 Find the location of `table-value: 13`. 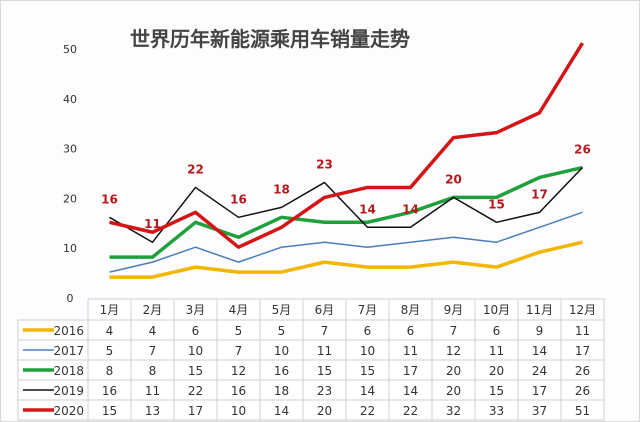

table-value: 13 is located at coordinates (152, 411).